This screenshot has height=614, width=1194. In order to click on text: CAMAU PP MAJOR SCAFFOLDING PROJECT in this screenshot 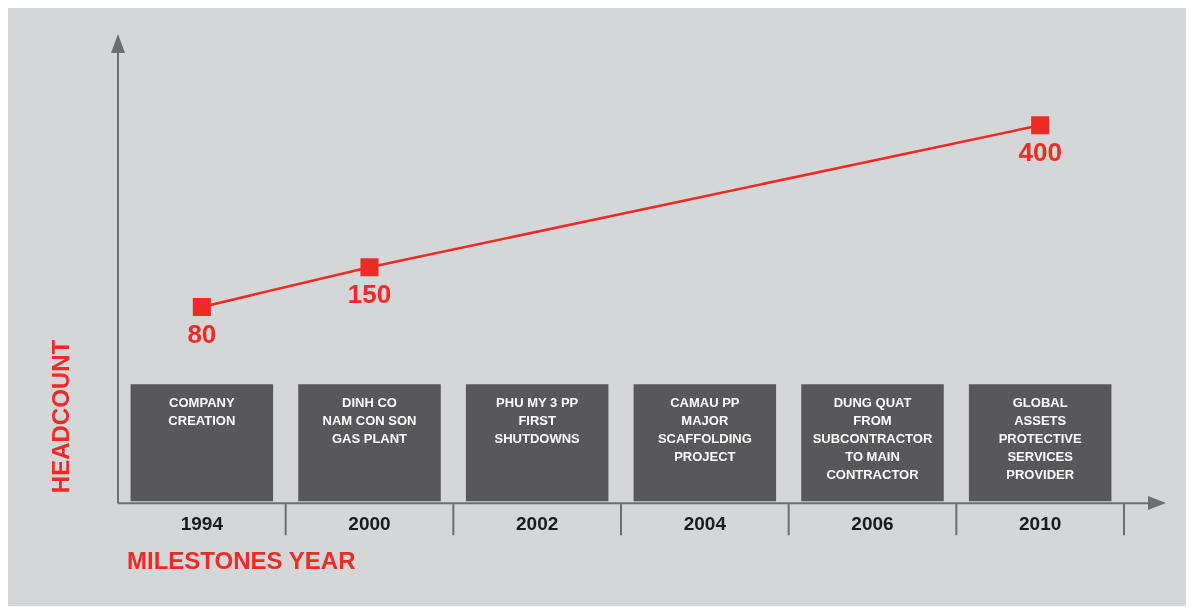, I will do `click(704, 430)`.